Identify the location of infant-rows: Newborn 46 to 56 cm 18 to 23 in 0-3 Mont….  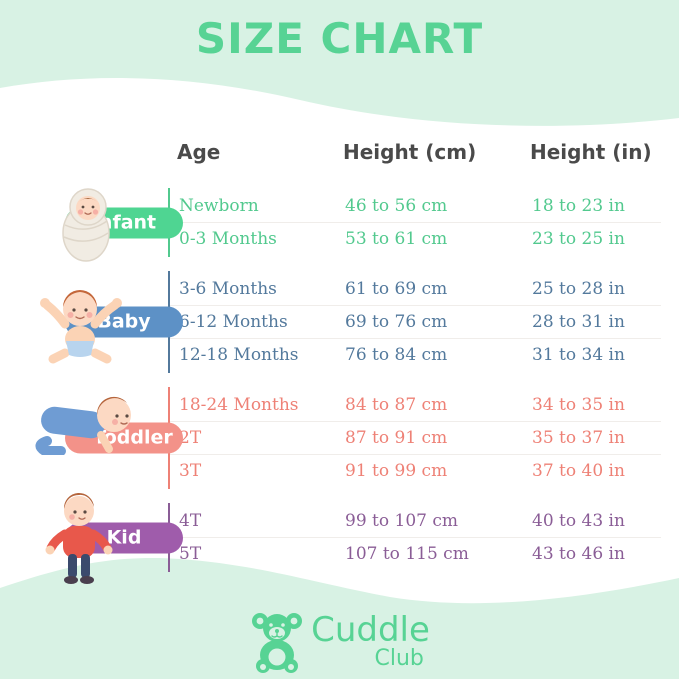
(414, 222).